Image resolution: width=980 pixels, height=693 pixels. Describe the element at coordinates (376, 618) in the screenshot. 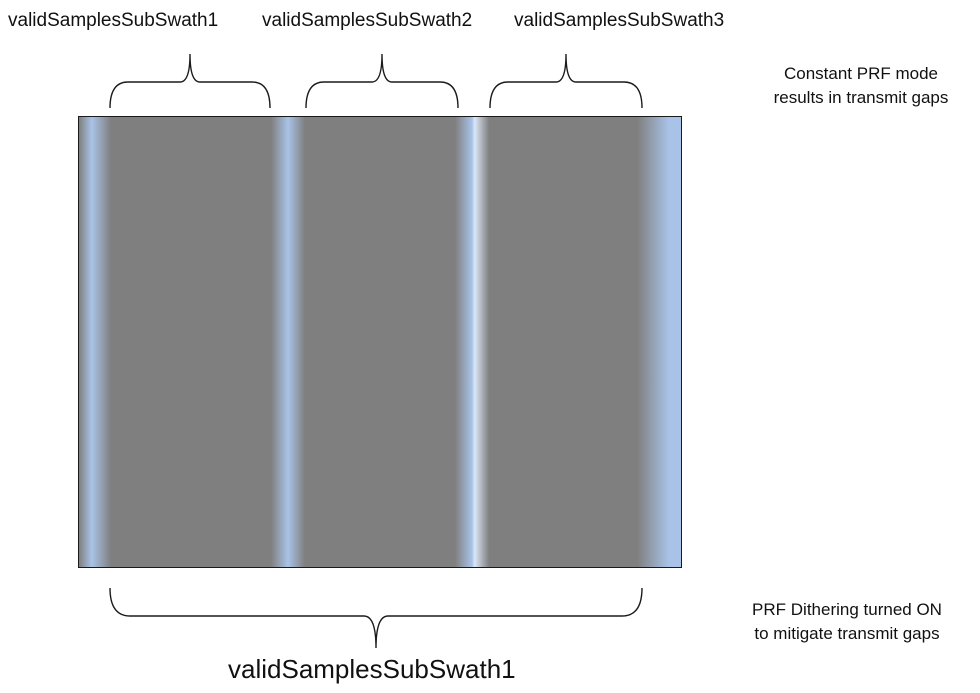

I see `dithering-brace` at that location.